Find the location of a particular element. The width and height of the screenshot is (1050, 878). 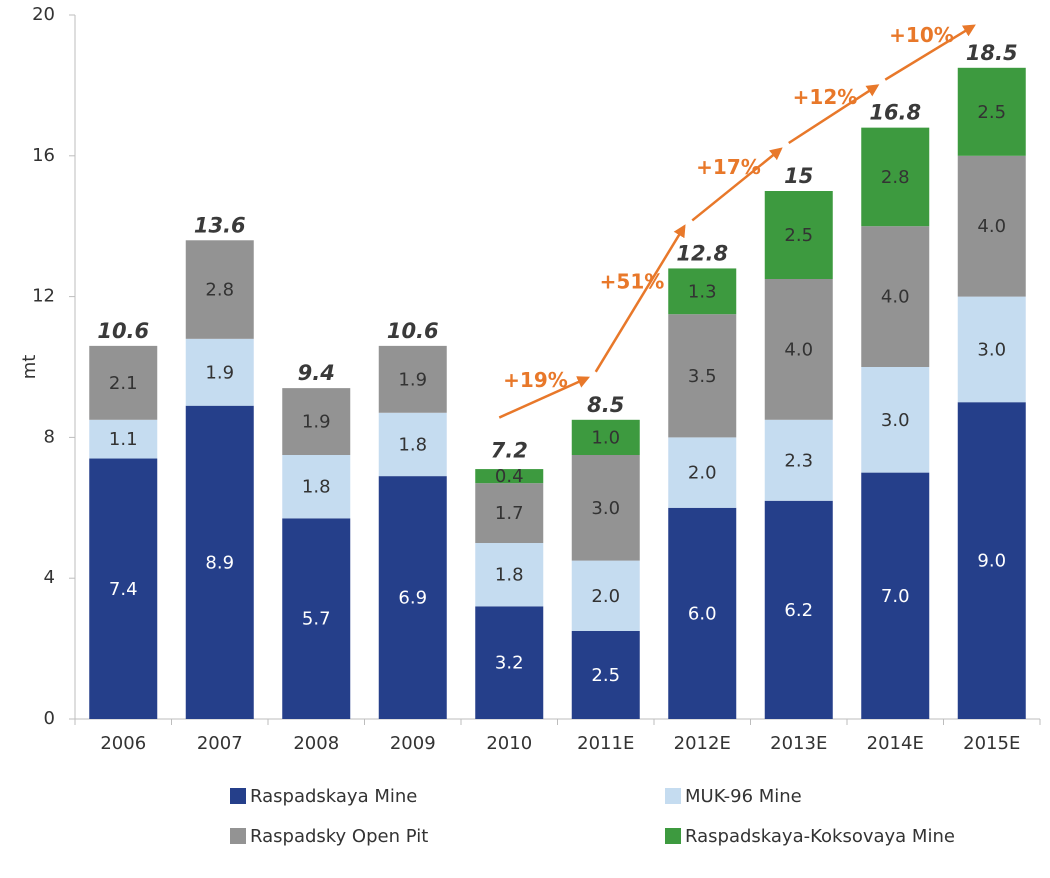

x-tick-label: 2007 is located at coordinates (220, 743).